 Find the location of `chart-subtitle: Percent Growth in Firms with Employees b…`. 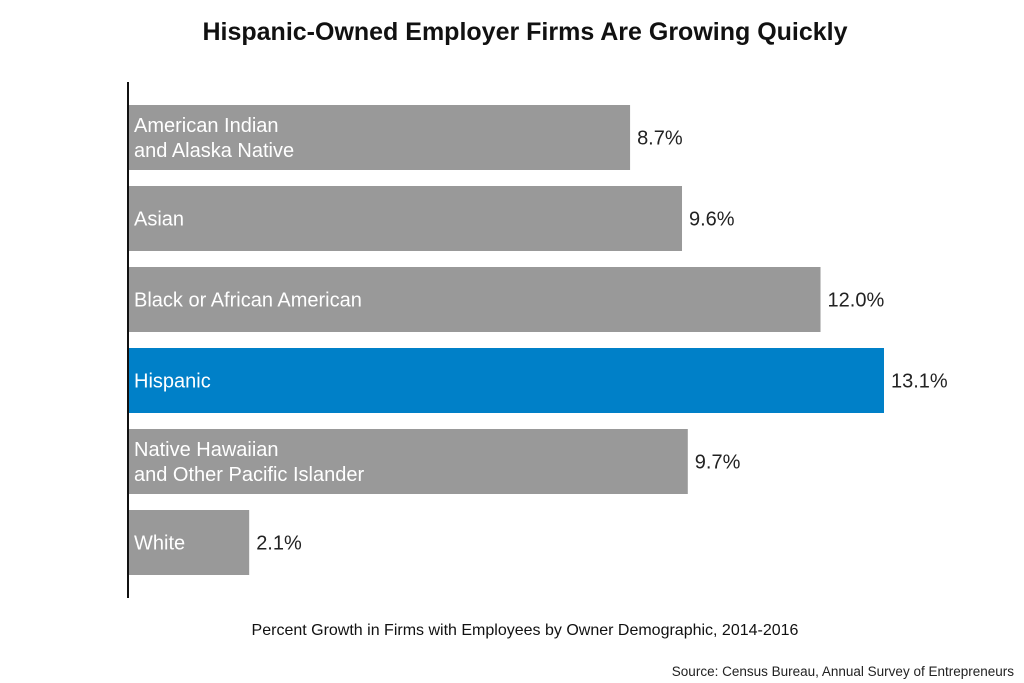

chart-subtitle: Percent Growth in Firms with Employees b… is located at coordinates (525, 630).